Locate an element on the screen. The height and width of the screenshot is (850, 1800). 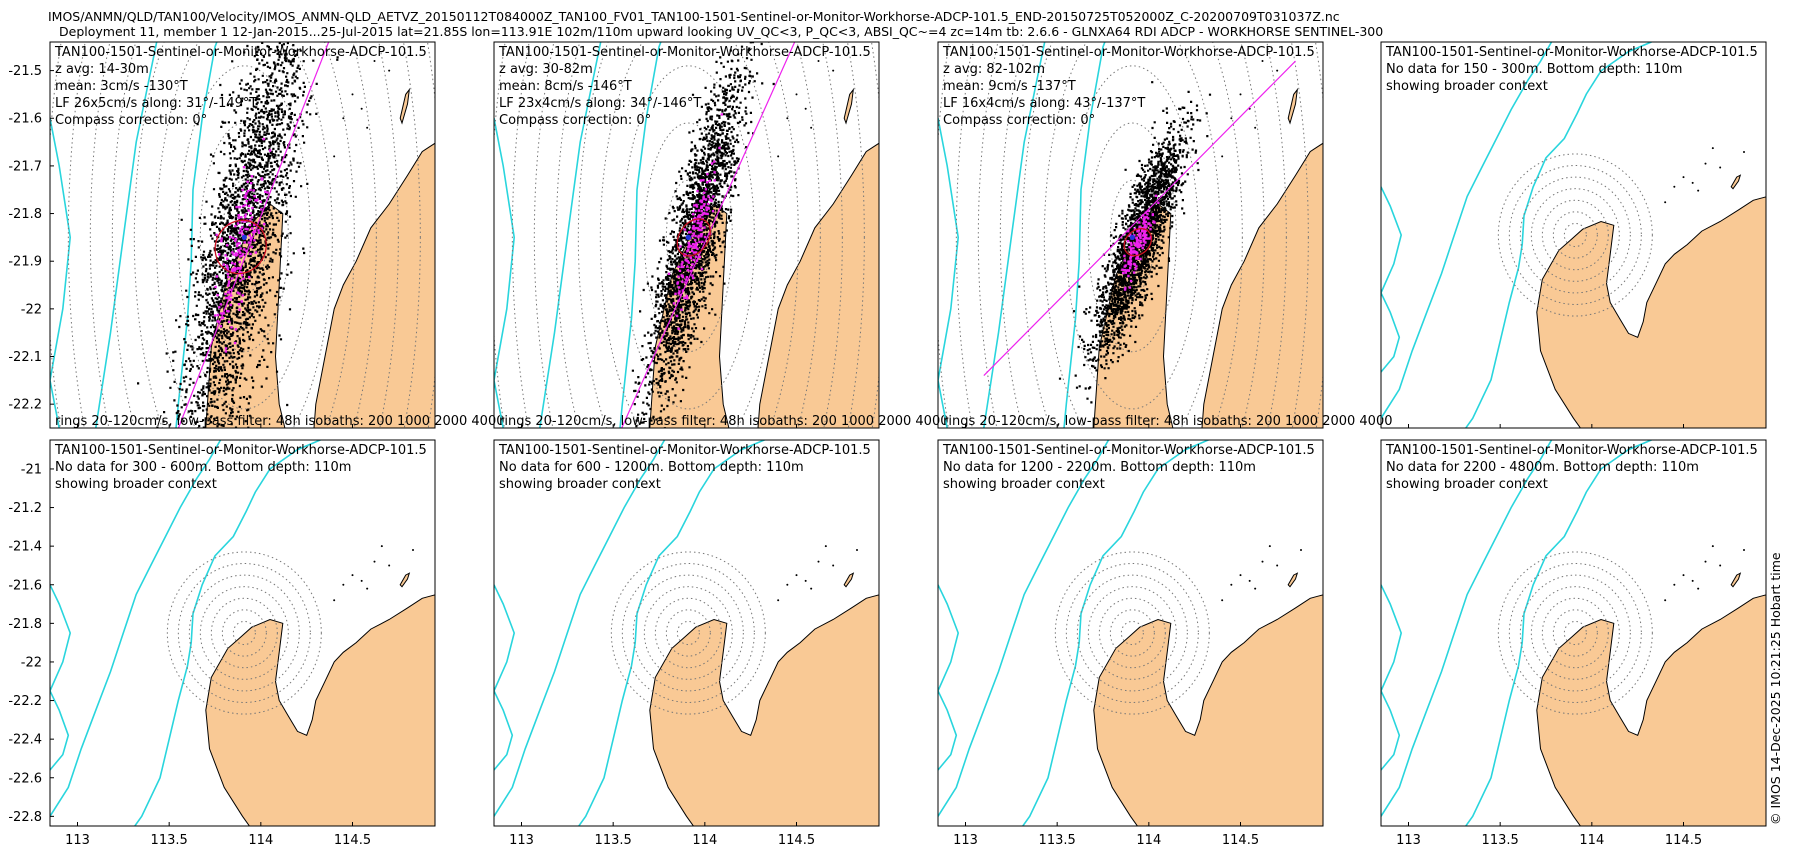
y-tick-label: -22.4 is located at coordinates (25, 740).